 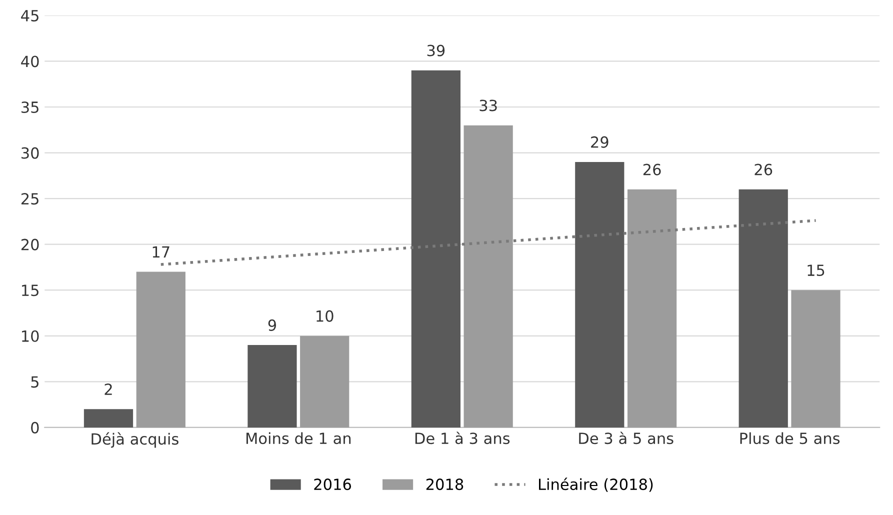 What do you see at coordinates (790, 438) in the screenshot?
I see `x-tick-label: Plus de 5 ans` at bounding box center [790, 438].